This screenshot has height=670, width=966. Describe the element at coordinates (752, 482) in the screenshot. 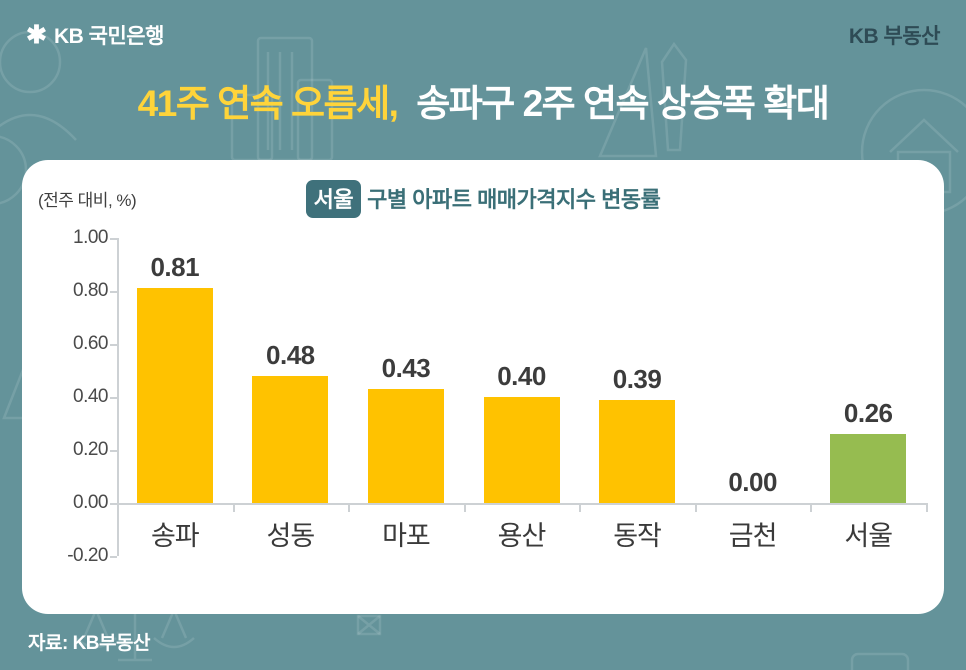

I see `bar-value-label: 0.00` at that location.